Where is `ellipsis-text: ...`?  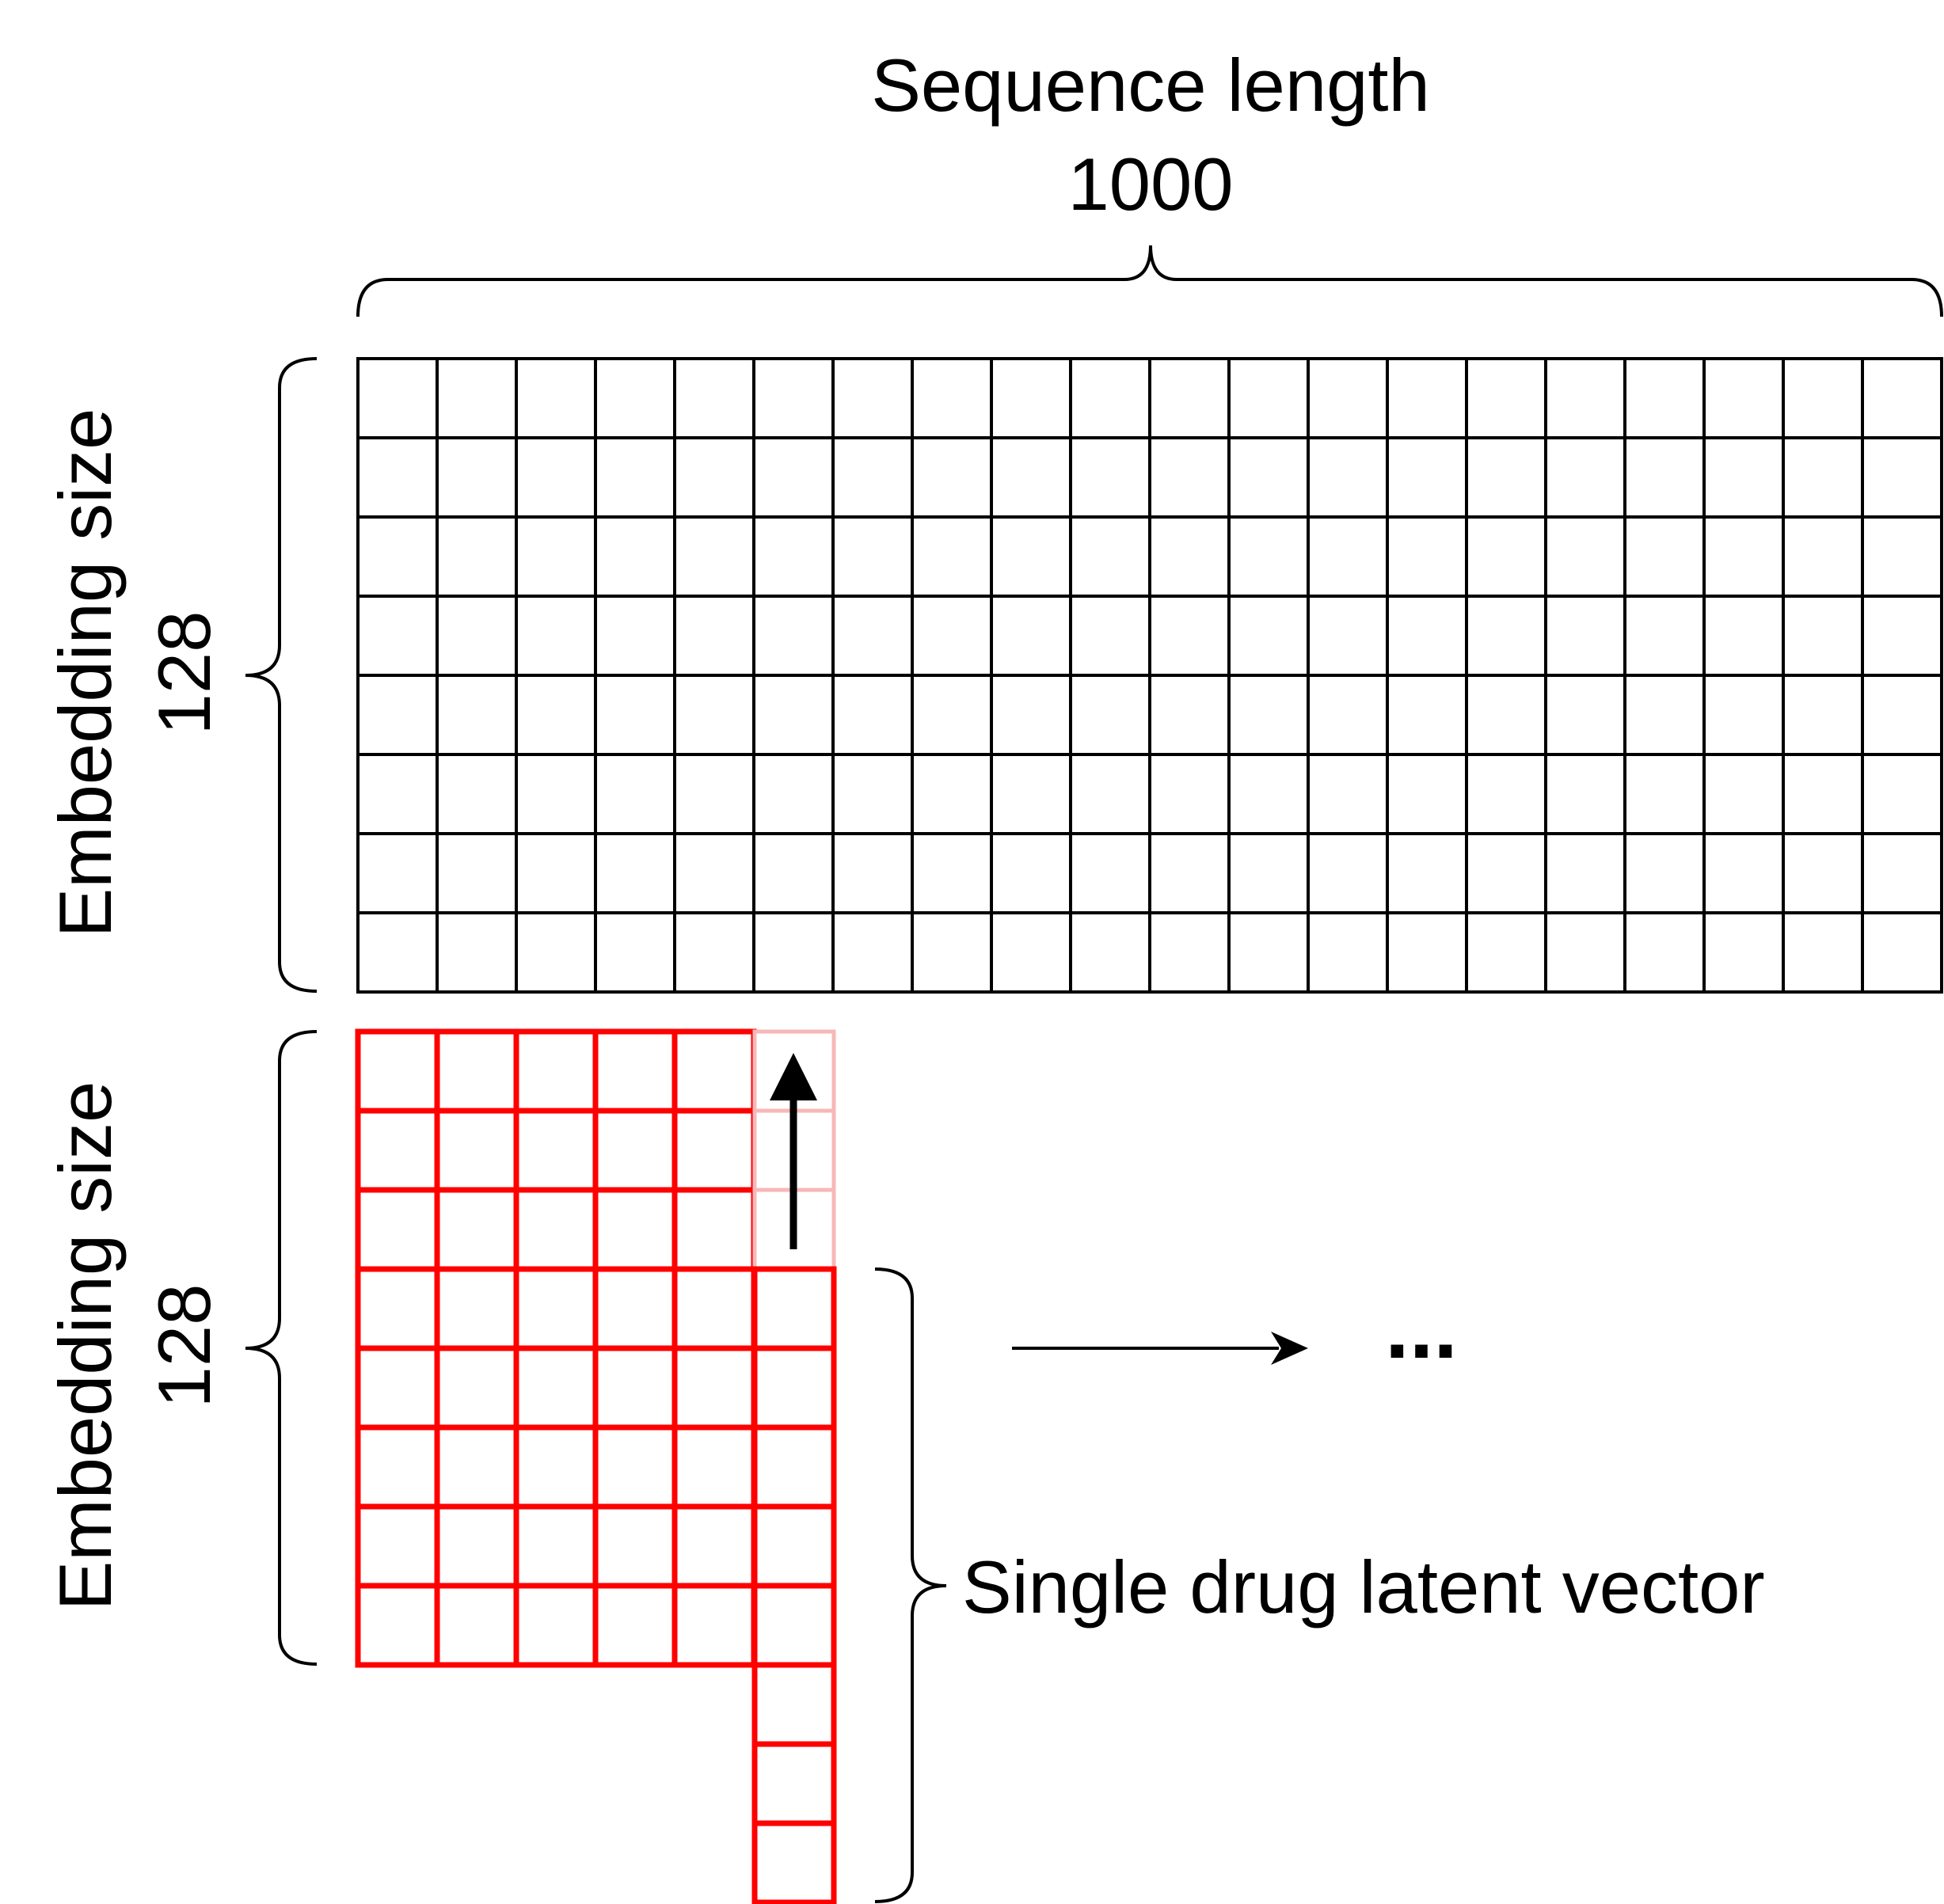
ellipsis-text: ... is located at coordinates (1422, 1328).